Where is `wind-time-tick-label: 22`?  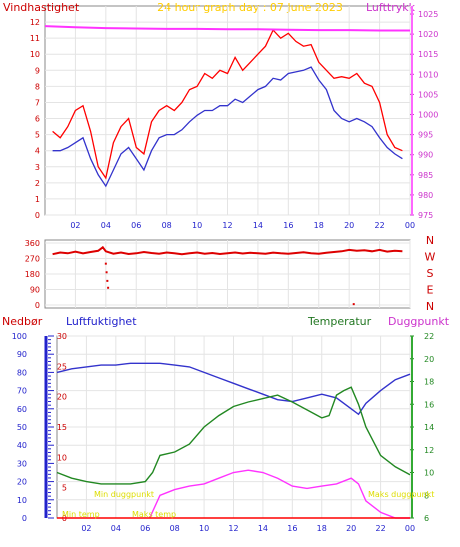 wind-time-tick-label: 22 is located at coordinates (379, 225).